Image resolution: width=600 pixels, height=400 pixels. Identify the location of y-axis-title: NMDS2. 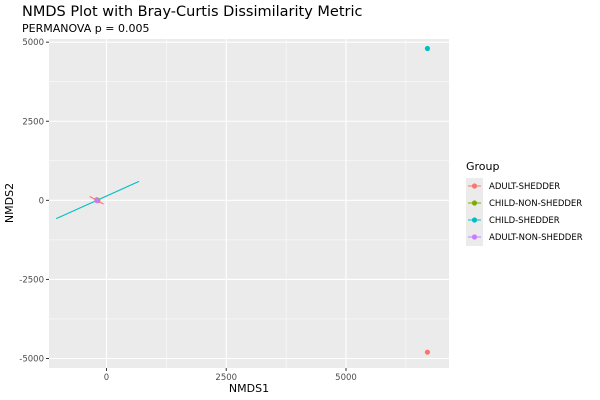
(9, 203).